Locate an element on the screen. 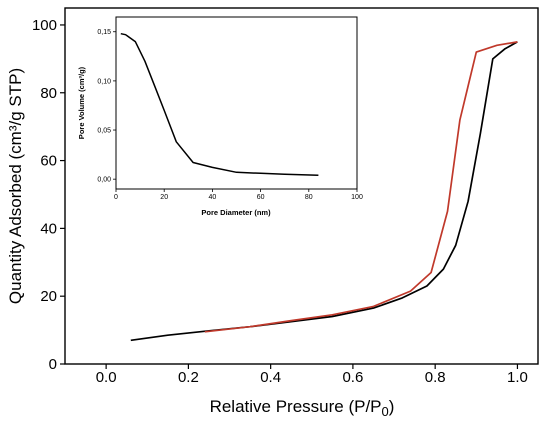 The width and height of the screenshot is (550, 427). main-y-tick-label: 20 is located at coordinates (48, 296).